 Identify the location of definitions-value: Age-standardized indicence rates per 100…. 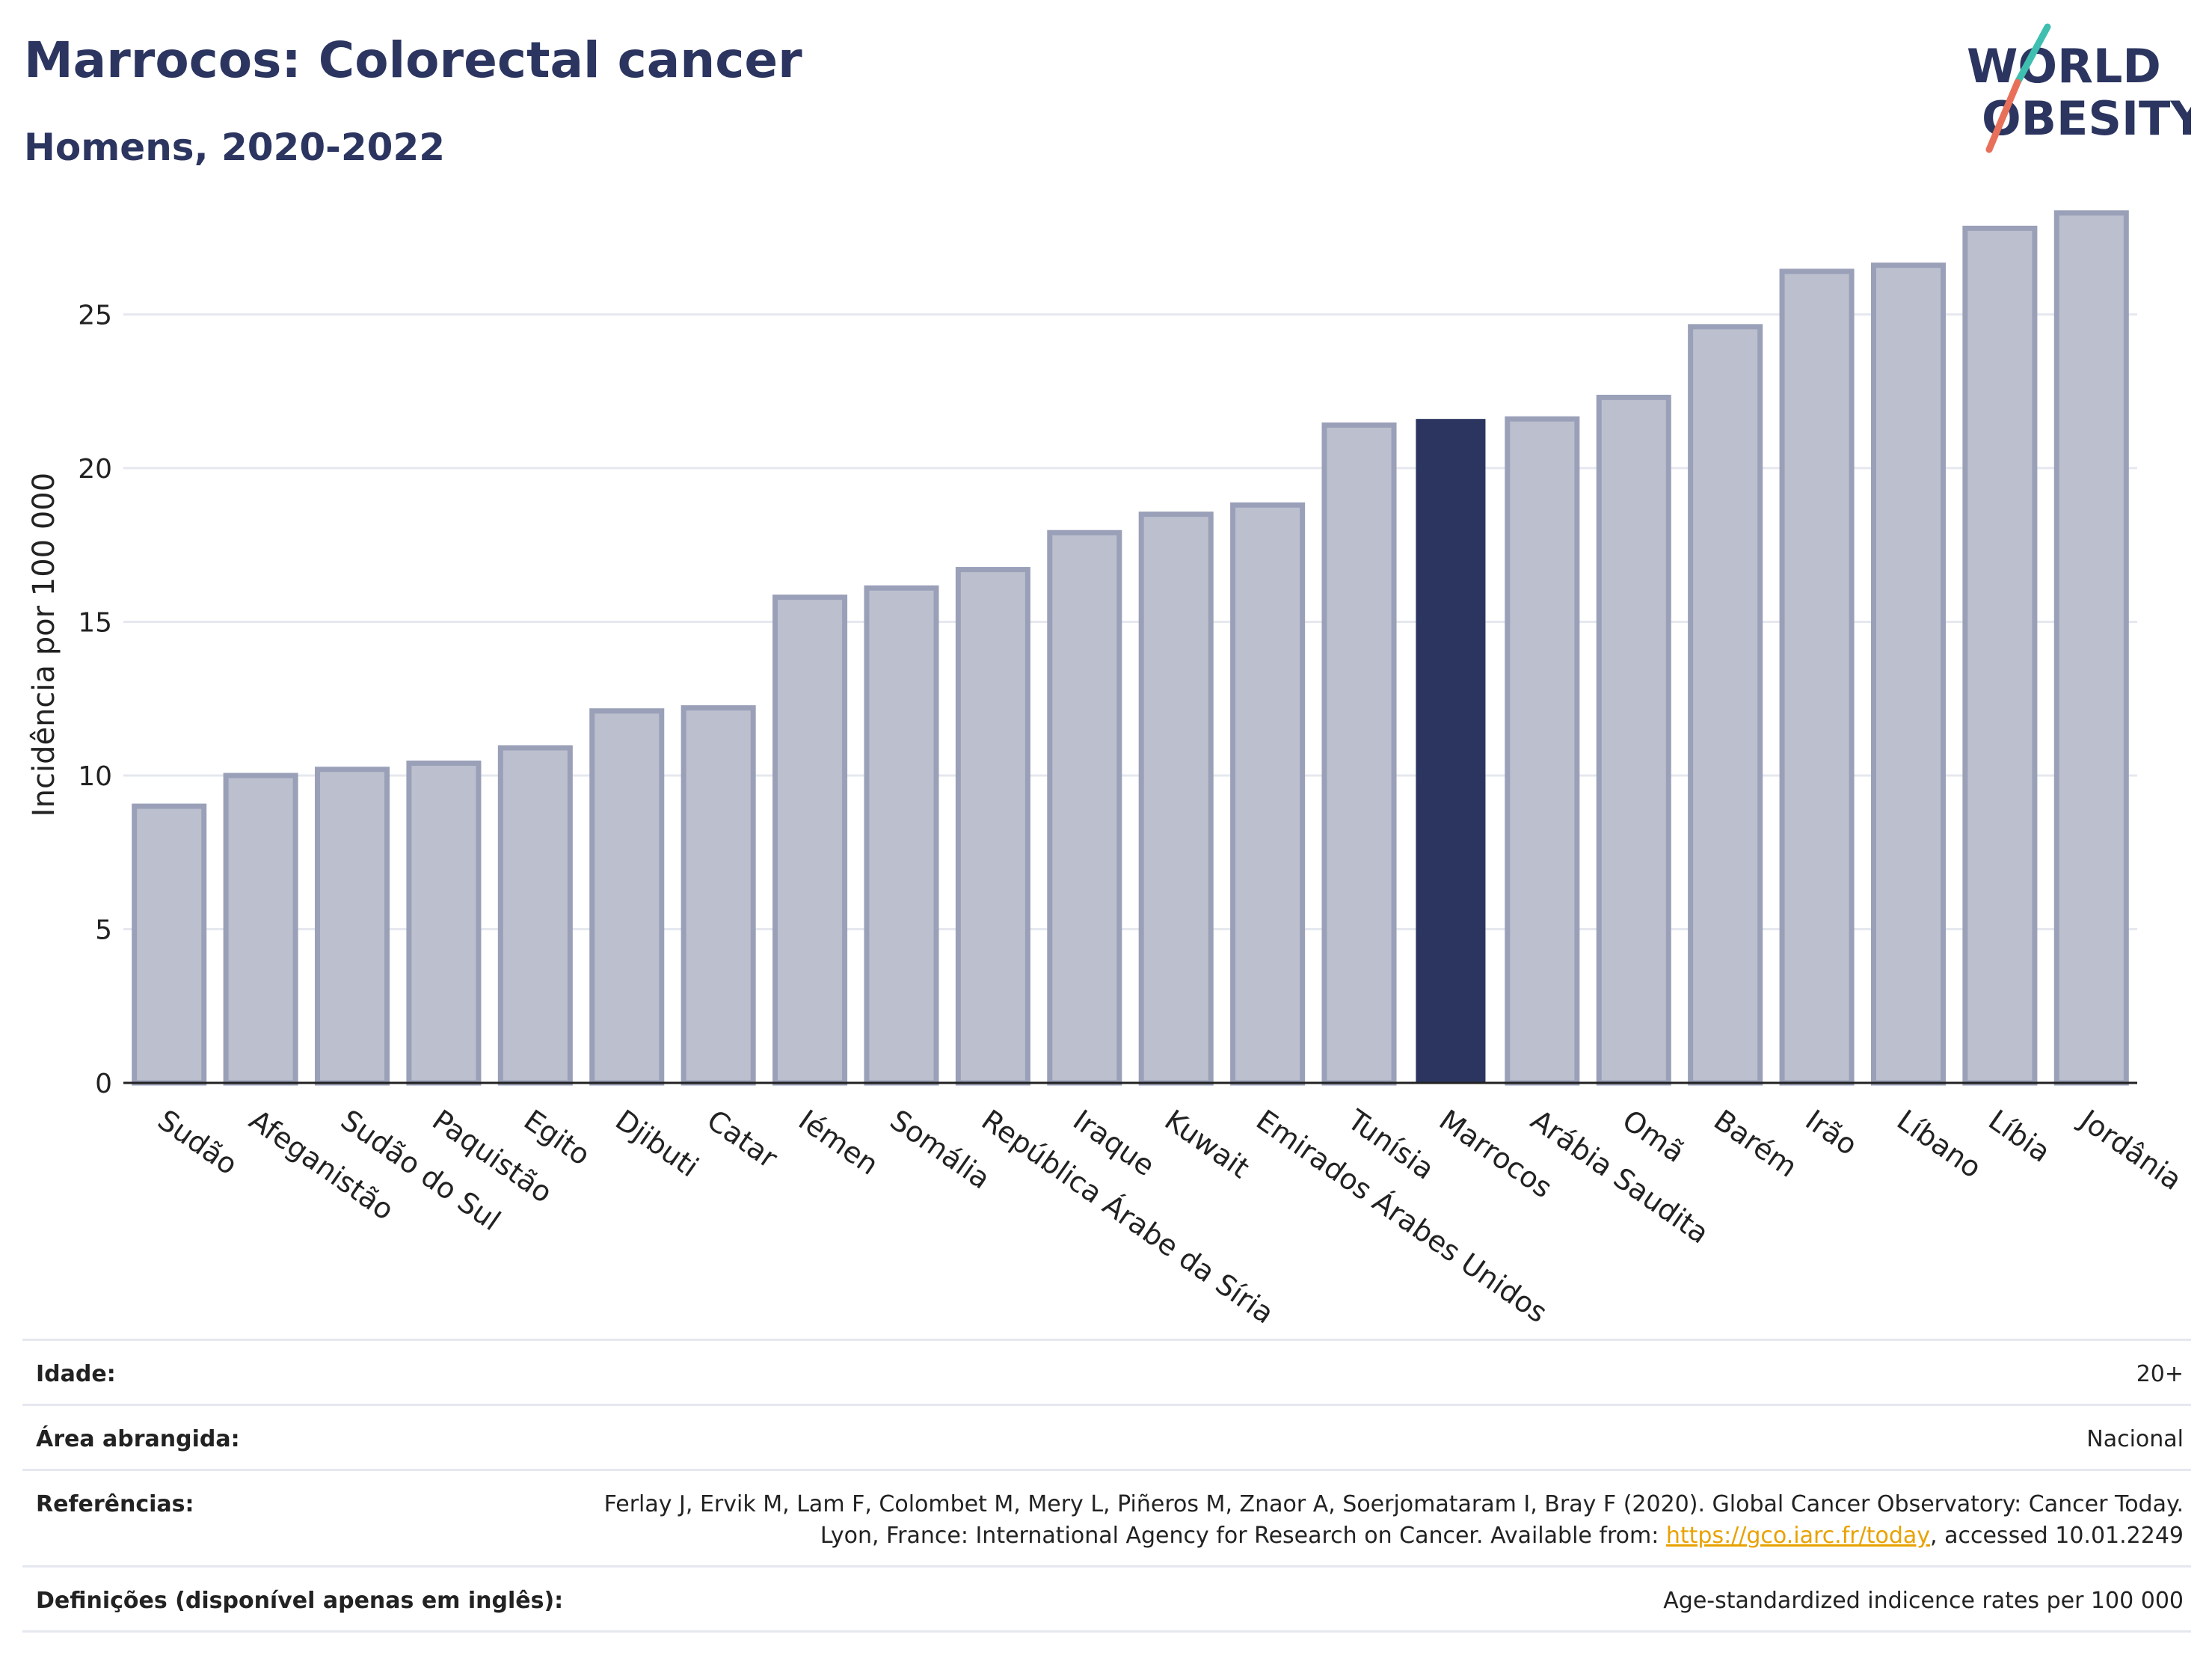
(1923, 1601).